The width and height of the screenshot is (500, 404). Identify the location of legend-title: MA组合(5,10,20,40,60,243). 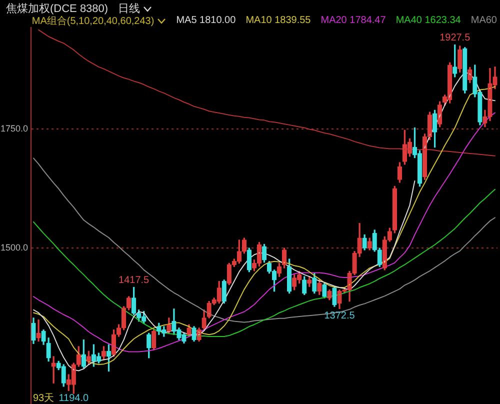
(93, 21).